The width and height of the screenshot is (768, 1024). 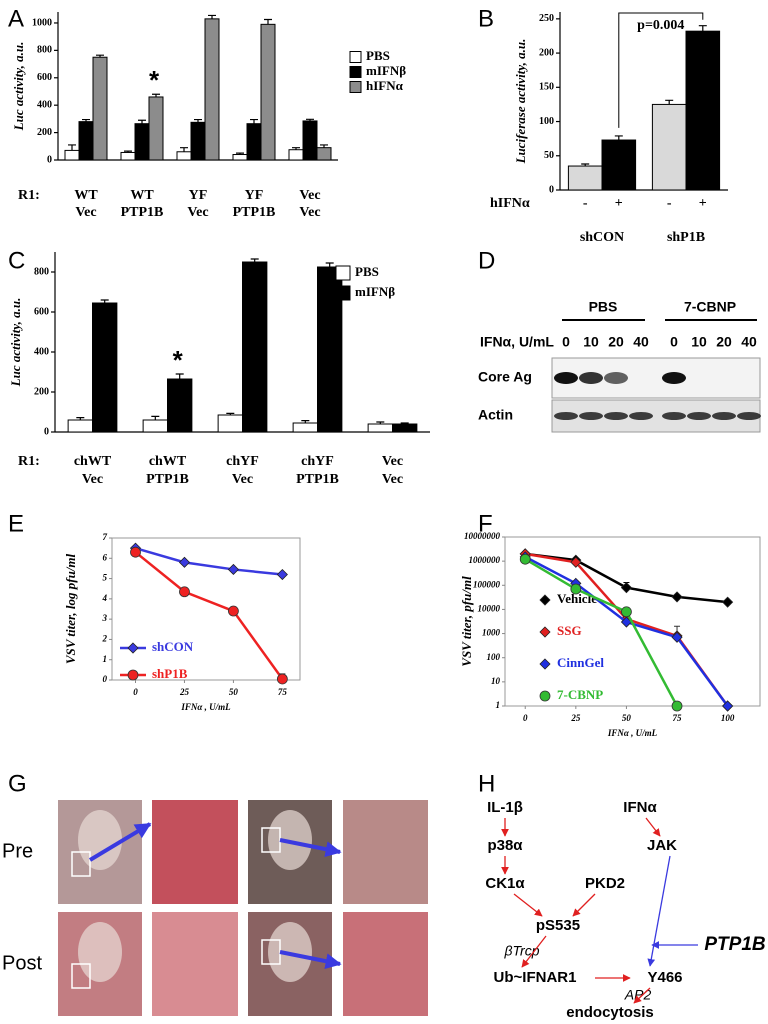 I want to click on row-label: Core Ag, so click(x=505, y=377).